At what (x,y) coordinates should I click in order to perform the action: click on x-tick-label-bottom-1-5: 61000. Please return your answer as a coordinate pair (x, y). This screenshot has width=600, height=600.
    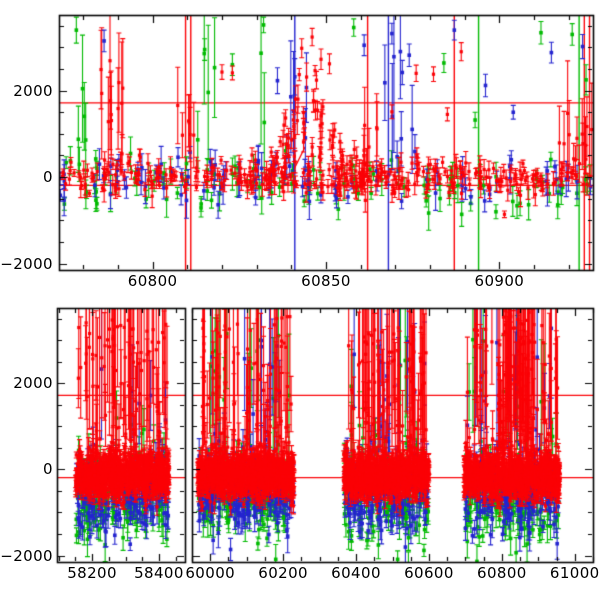
    Looking at the image, I should click on (574, 573).